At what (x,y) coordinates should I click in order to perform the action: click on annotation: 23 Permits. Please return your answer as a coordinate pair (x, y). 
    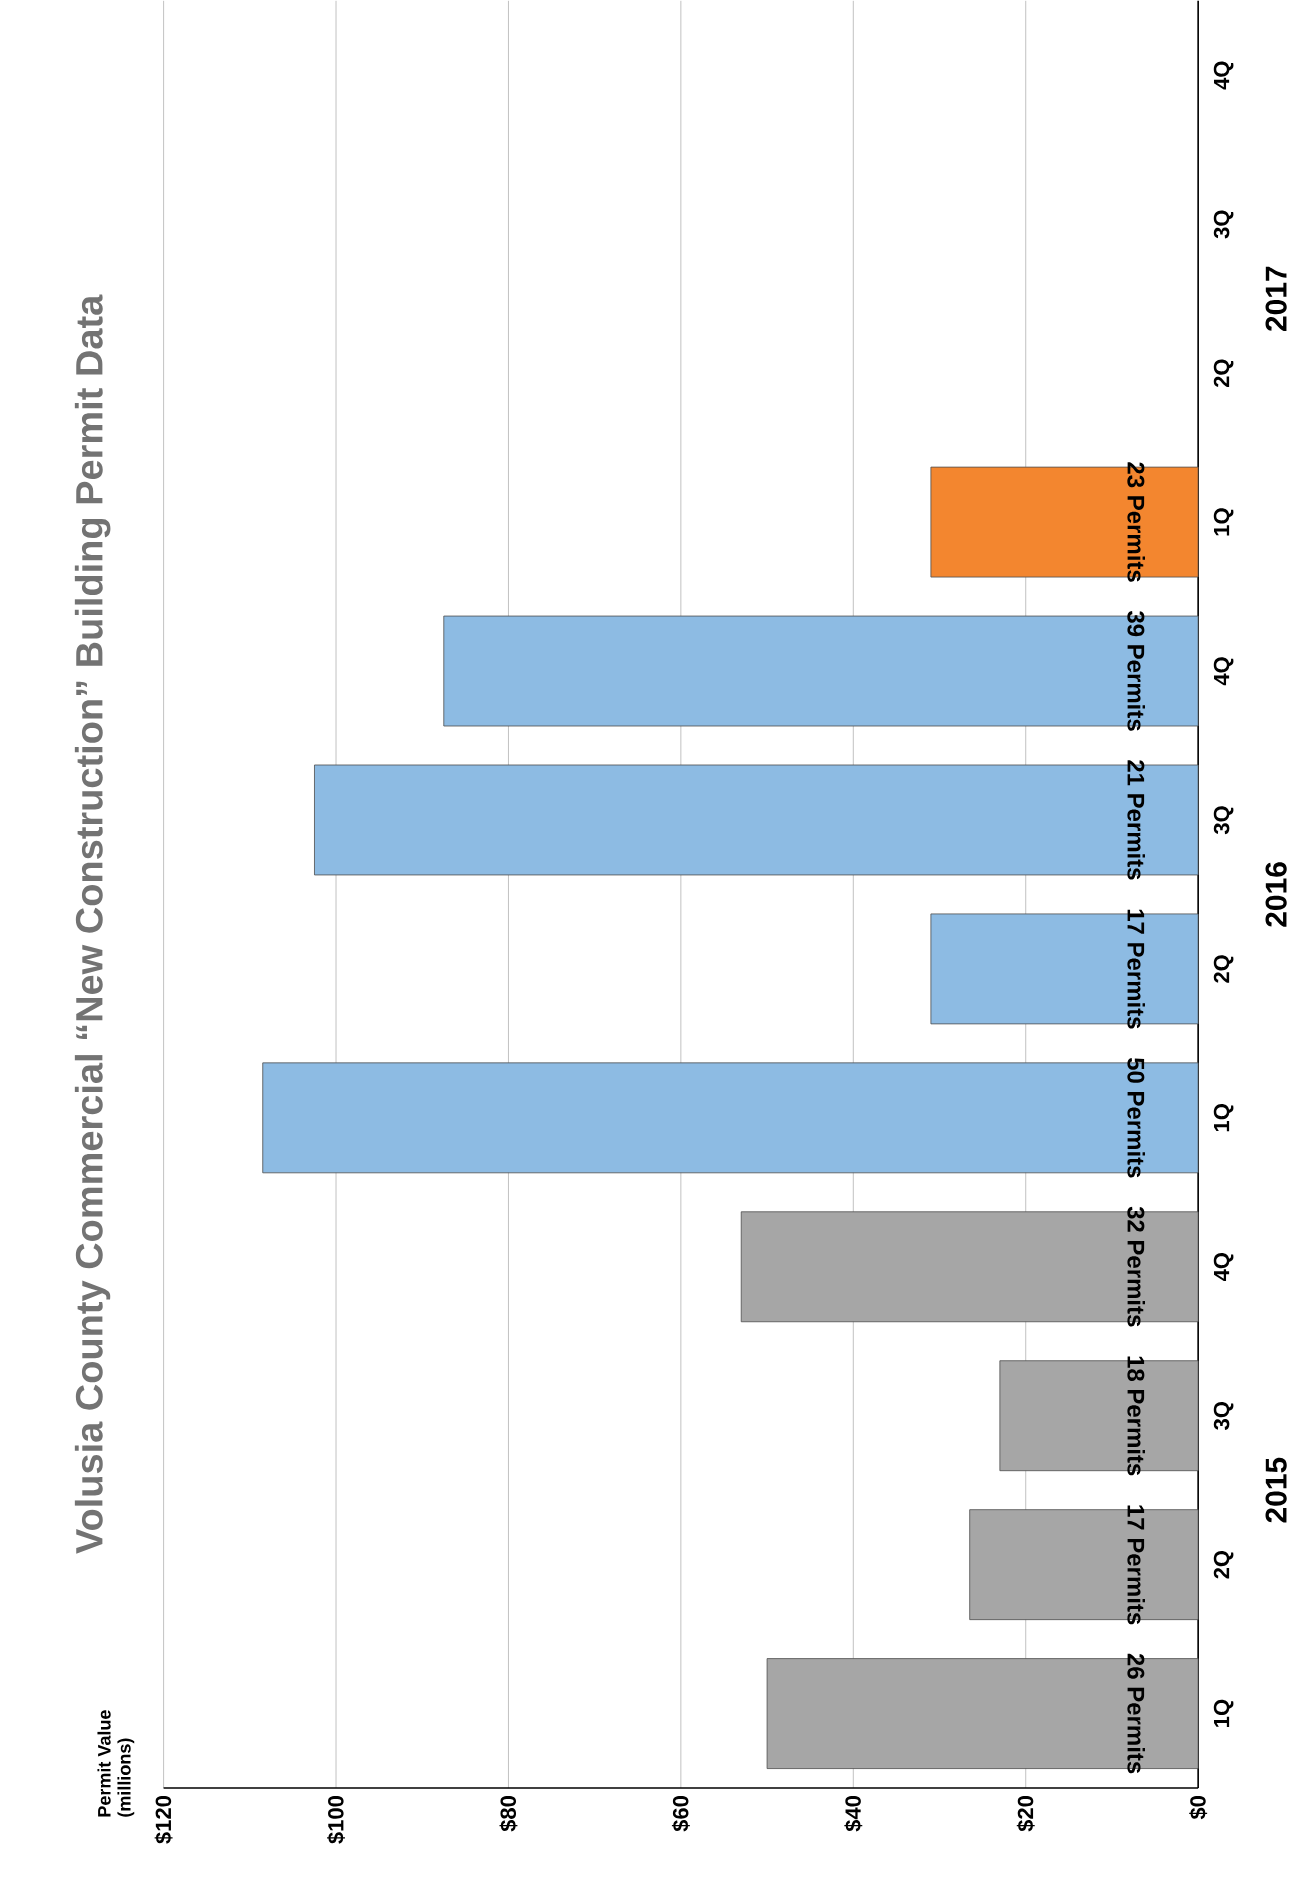
    Looking at the image, I should click on (1136, 522).